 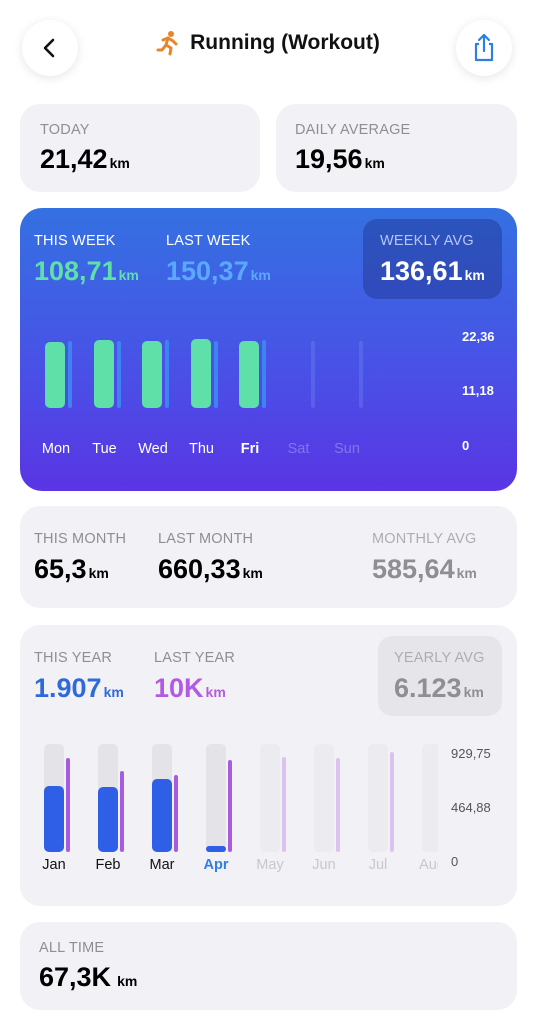 What do you see at coordinates (103, 374) in the screenshot?
I see `week-this-bar-tue` at bounding box center [103, 374].